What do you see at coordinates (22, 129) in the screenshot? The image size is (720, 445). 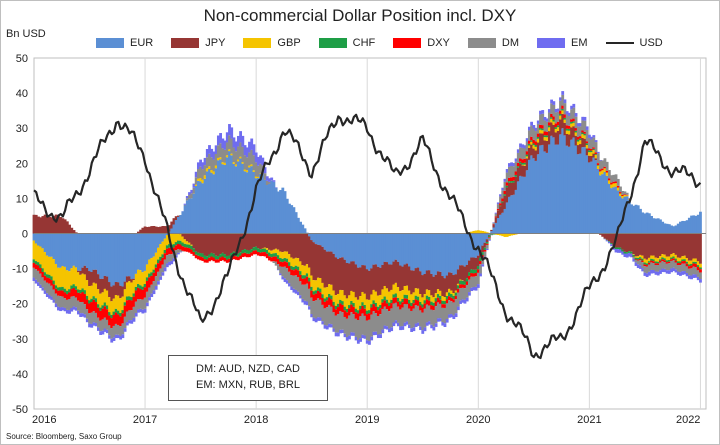 I see `y-tick-label: 30` at bounding box center [22, 129].